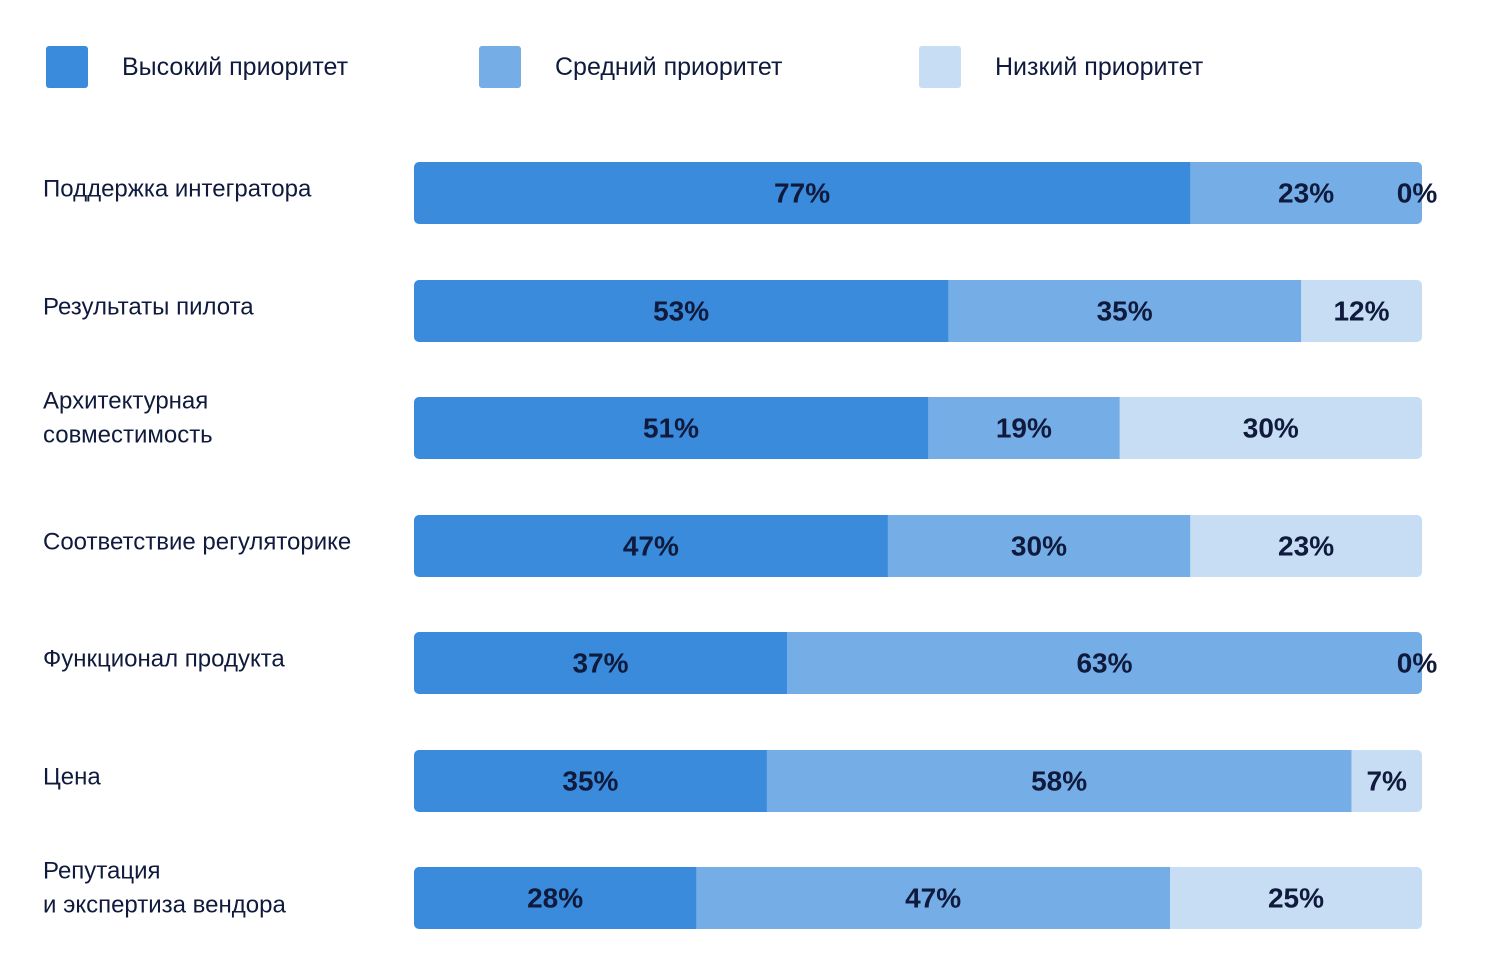  What do you see at coordinates (102, 871) in the screenshot?
I see `category-label: Репутация` at bounding box center [102, 871].